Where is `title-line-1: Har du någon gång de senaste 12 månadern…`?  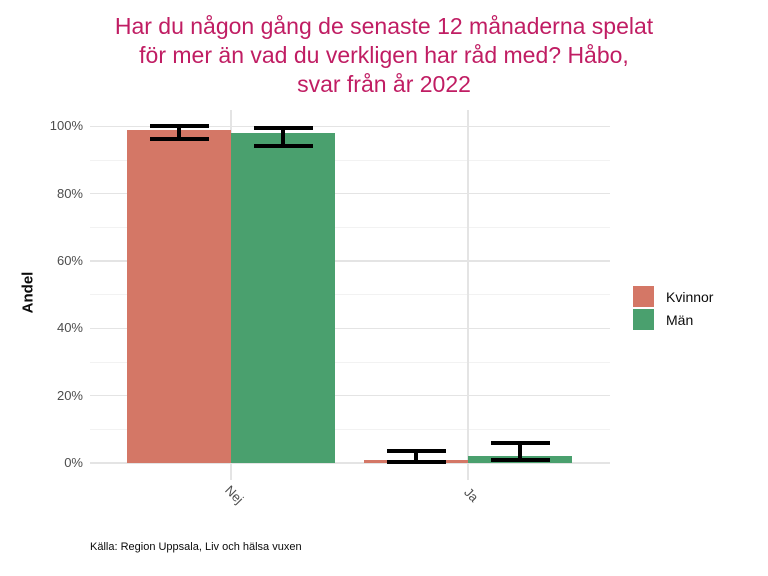
title-line-1: Har du någon gång de senaste 12 månadern… is located at coordinates (384, 26).